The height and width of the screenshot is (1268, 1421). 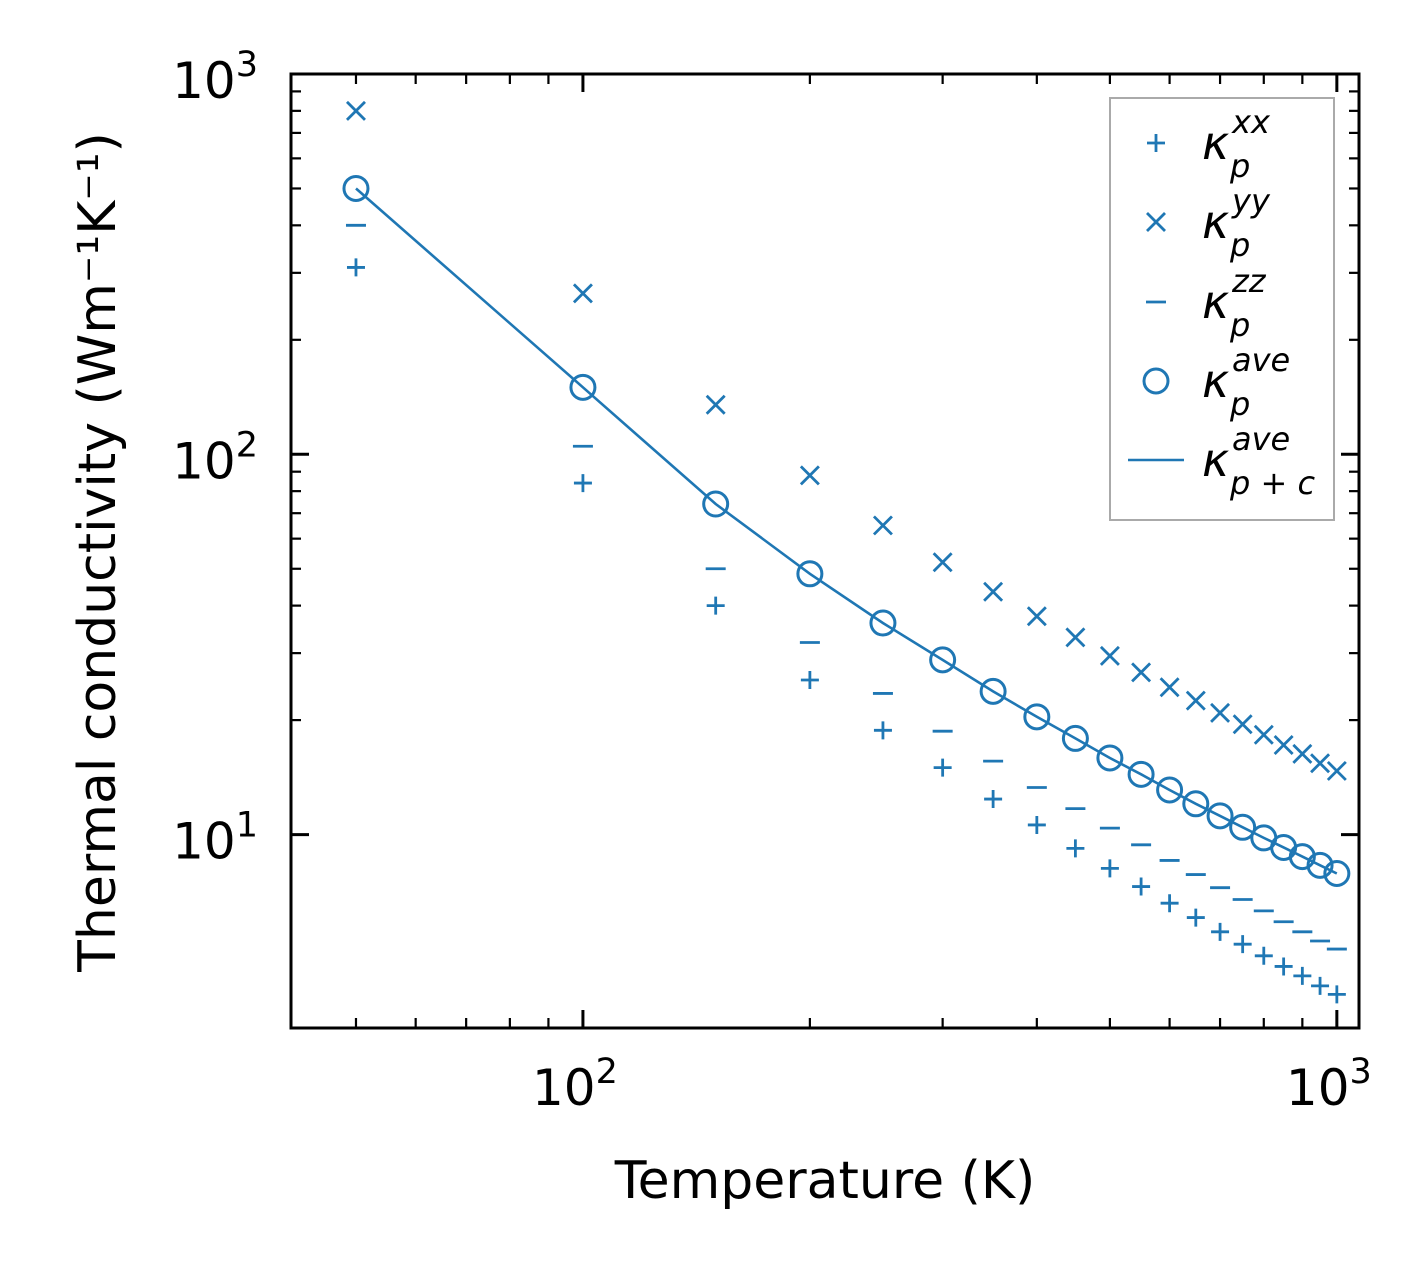 I want to click on legend-box, so click(x=1222, y=309).